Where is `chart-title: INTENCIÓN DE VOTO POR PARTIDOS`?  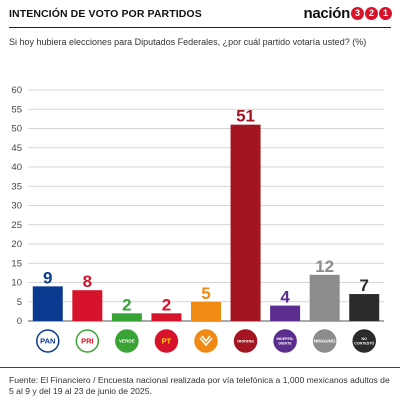 chart-title: INTENCIÓN DE VOTO POR PARTIDOS is located at coordinates (105, 14).